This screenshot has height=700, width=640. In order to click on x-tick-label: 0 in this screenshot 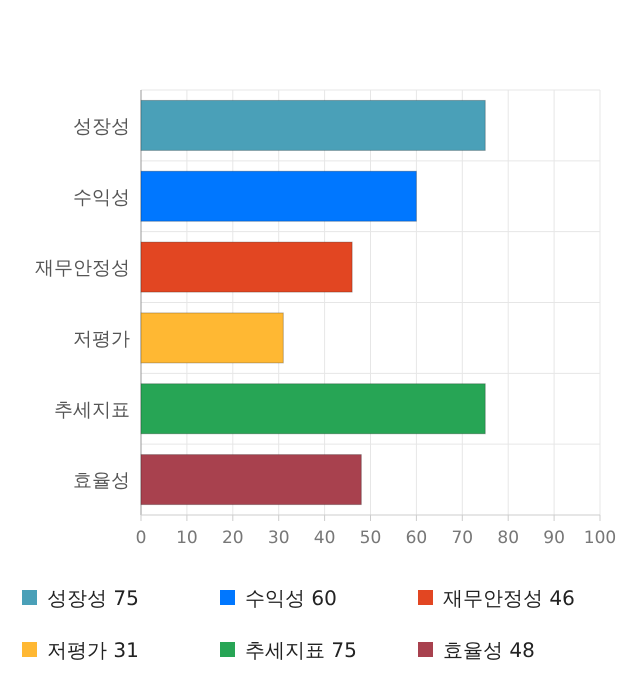, I will do `click(141, 538)`.